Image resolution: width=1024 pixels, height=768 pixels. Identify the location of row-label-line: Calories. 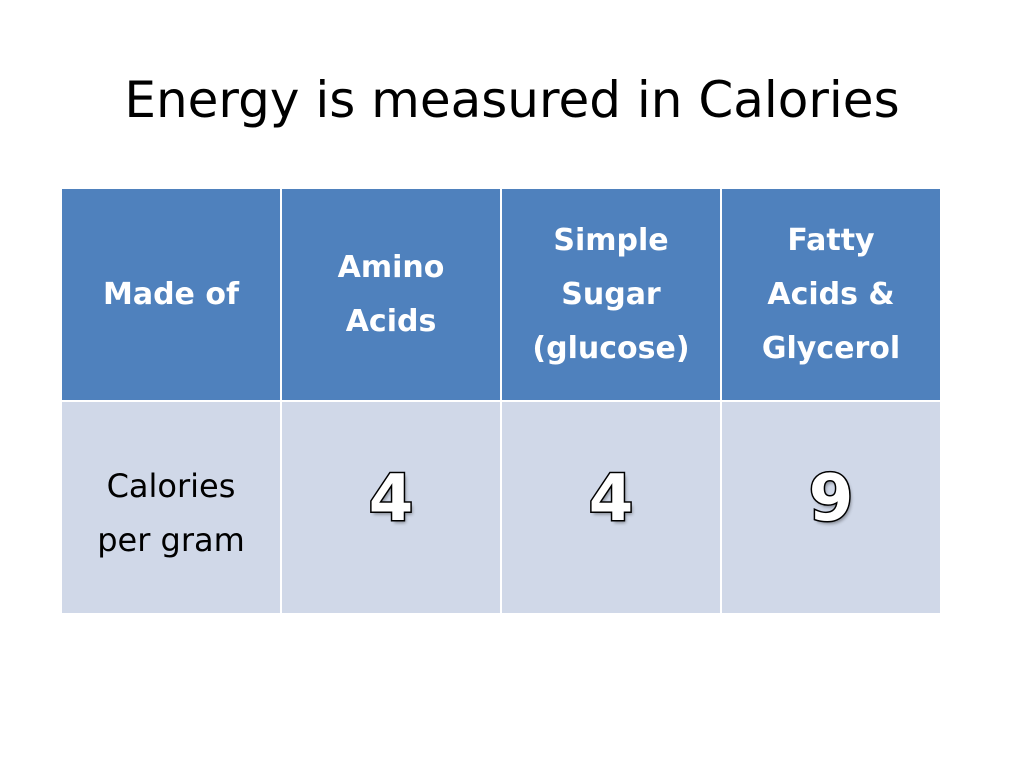
(171, 486).